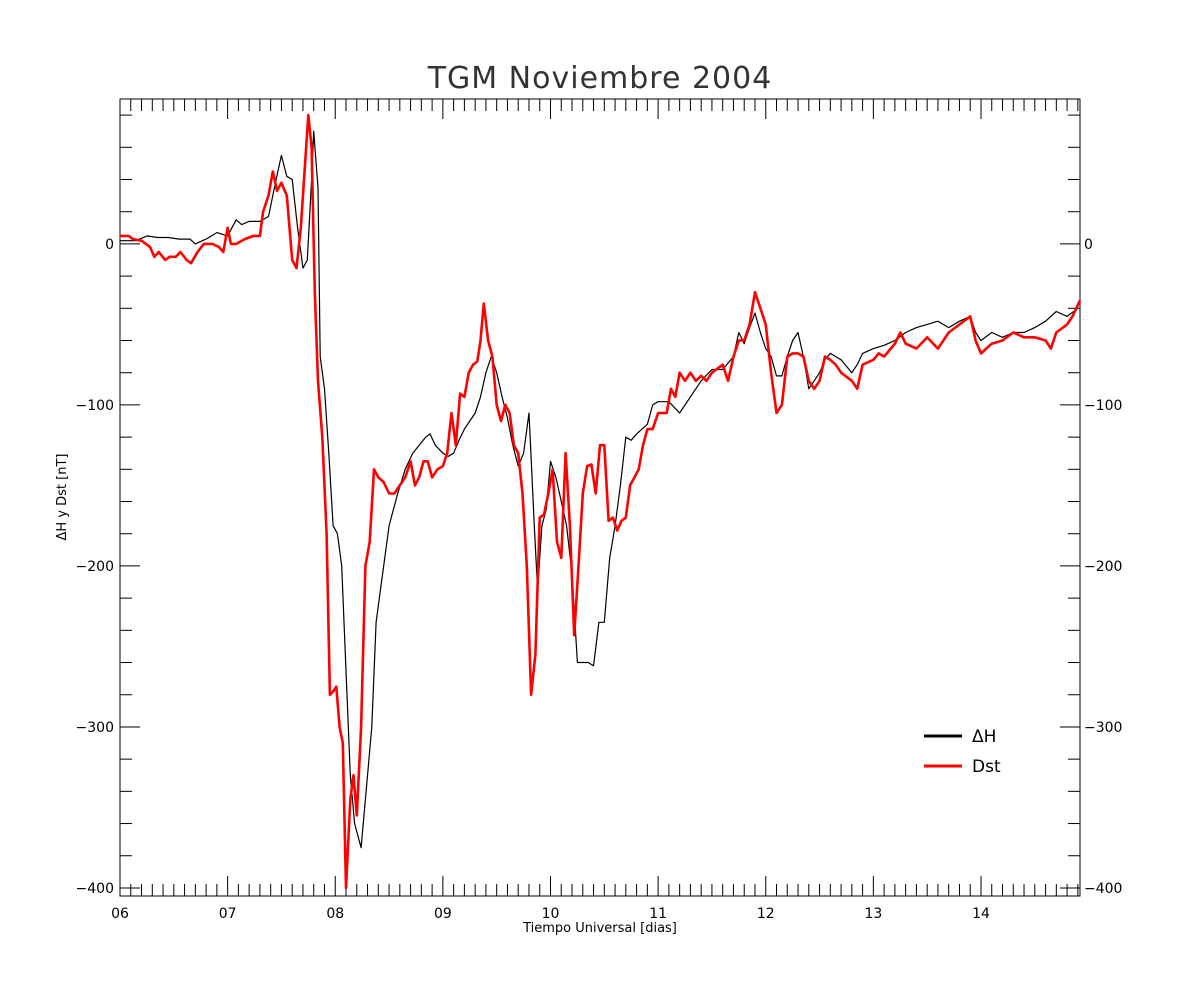  What do you see at coordinates (228, 914) in the screenshot?
I see `x-tick-label: 07` at bounding box center [228, 914].